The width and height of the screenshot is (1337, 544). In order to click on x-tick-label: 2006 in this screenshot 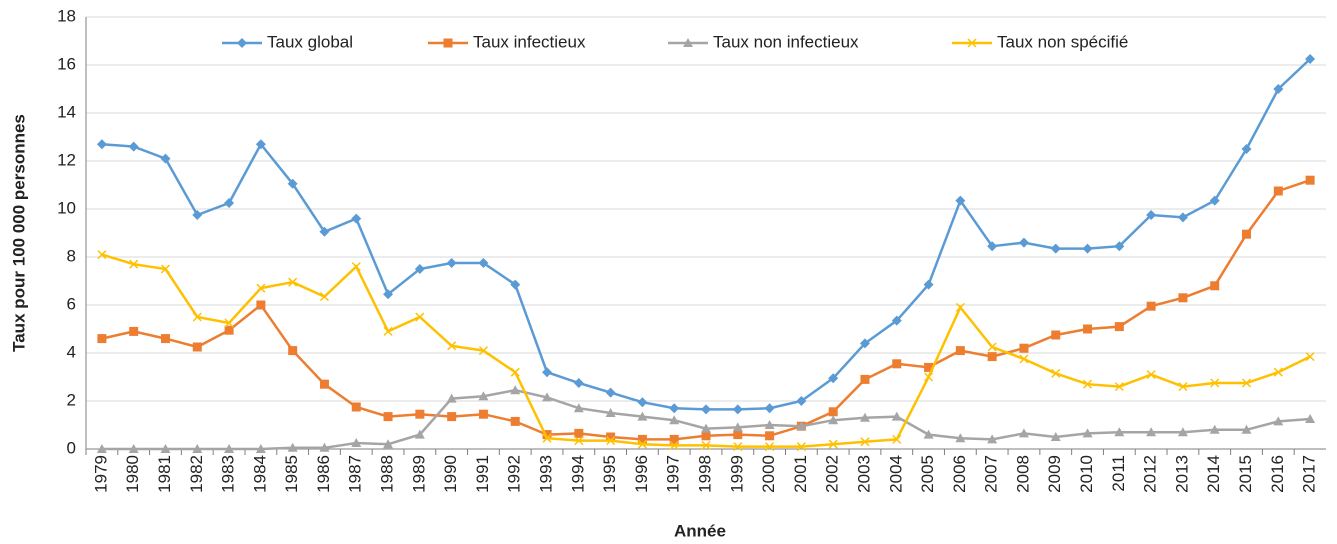, I will do `click(959, 474)`.